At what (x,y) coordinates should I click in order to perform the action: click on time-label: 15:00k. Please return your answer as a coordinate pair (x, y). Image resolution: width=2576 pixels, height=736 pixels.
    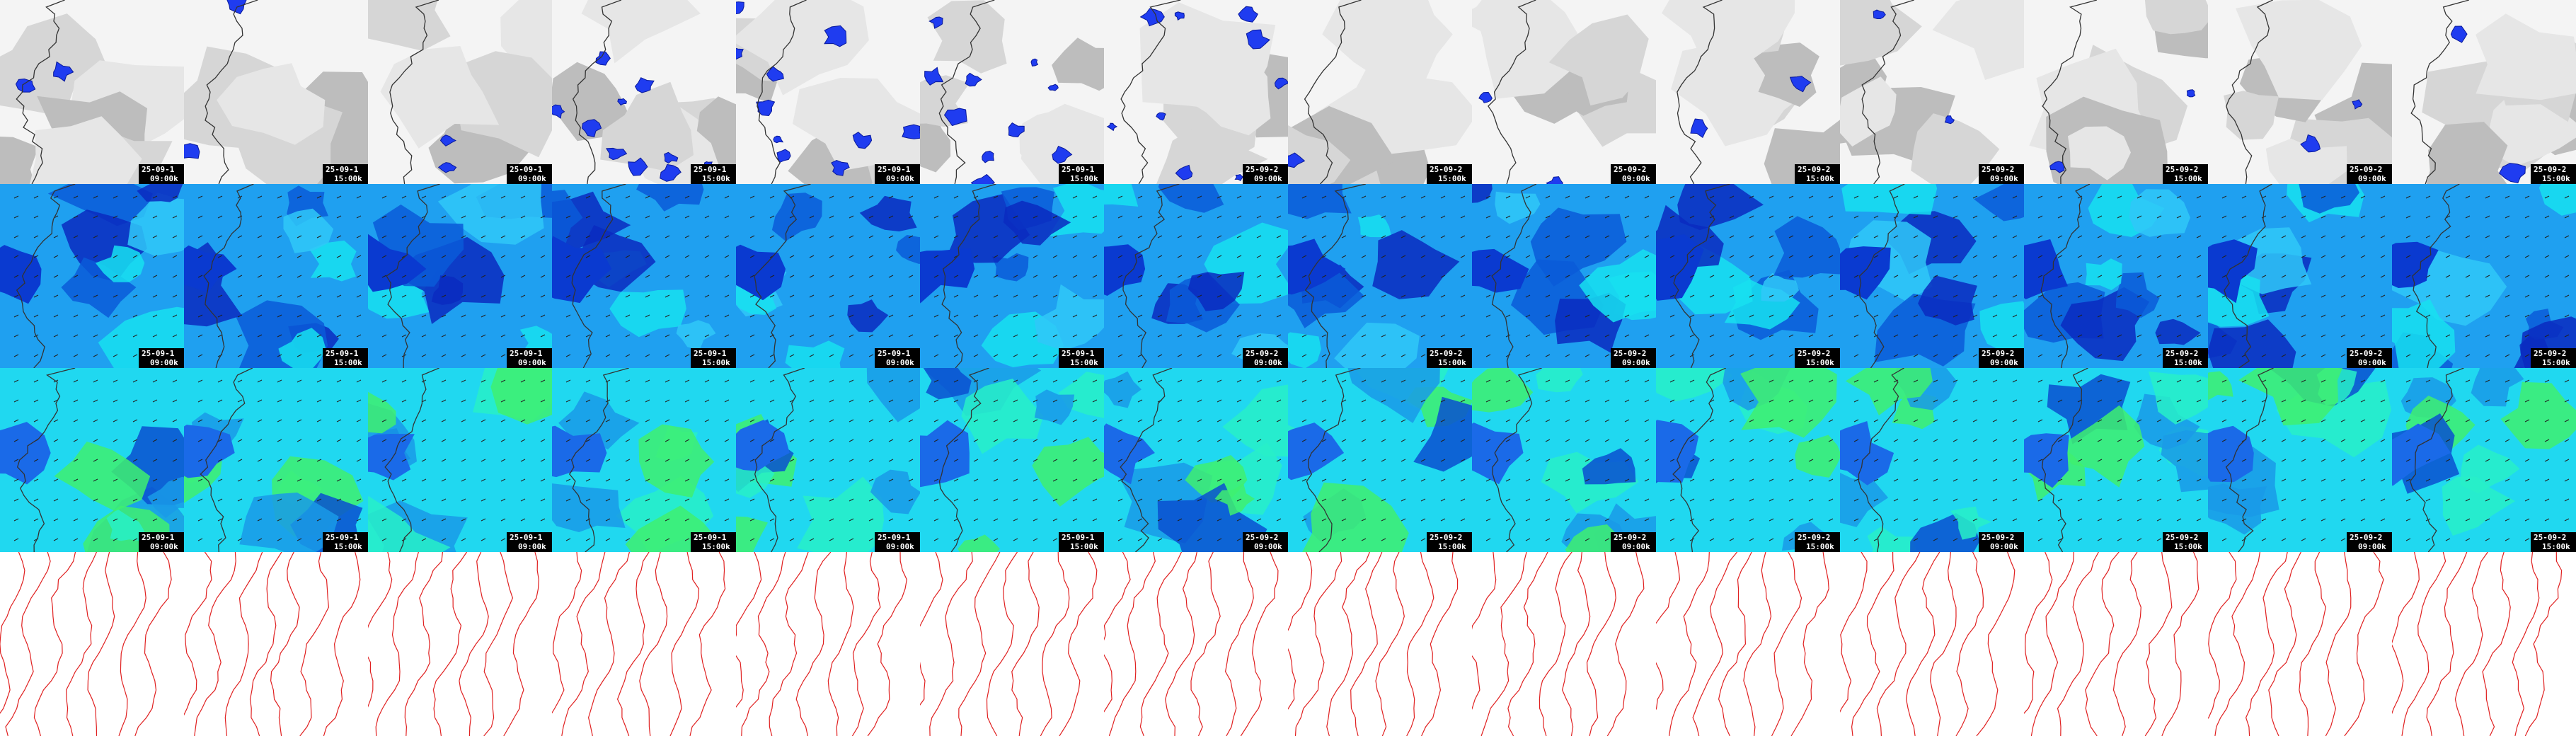
    Looking at the image, I should click on (2188, 178).